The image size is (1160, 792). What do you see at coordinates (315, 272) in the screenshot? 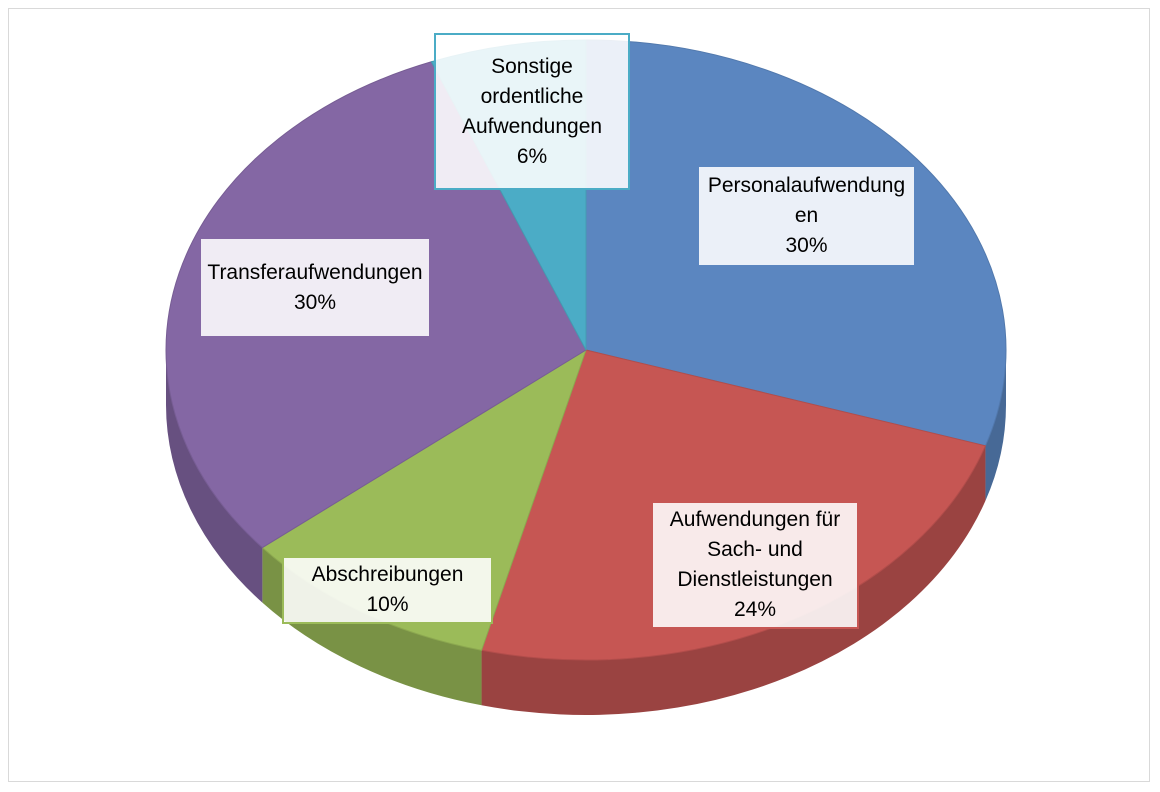
I see `label-name: Transferaufwendungen` at bounding box center [315, 272].